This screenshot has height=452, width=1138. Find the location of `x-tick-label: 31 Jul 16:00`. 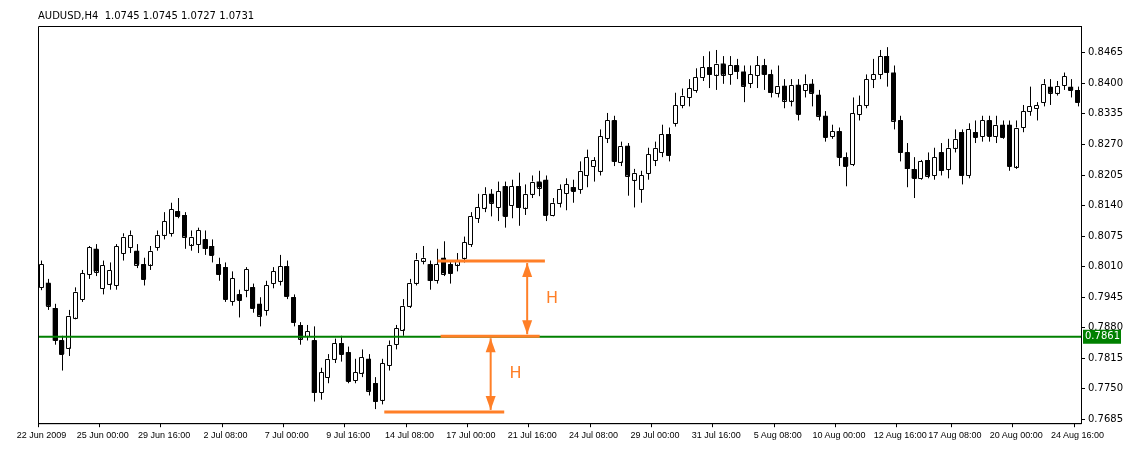

x-tick-label: 31 Jul 16:00 is located at coordinates (716, 435).